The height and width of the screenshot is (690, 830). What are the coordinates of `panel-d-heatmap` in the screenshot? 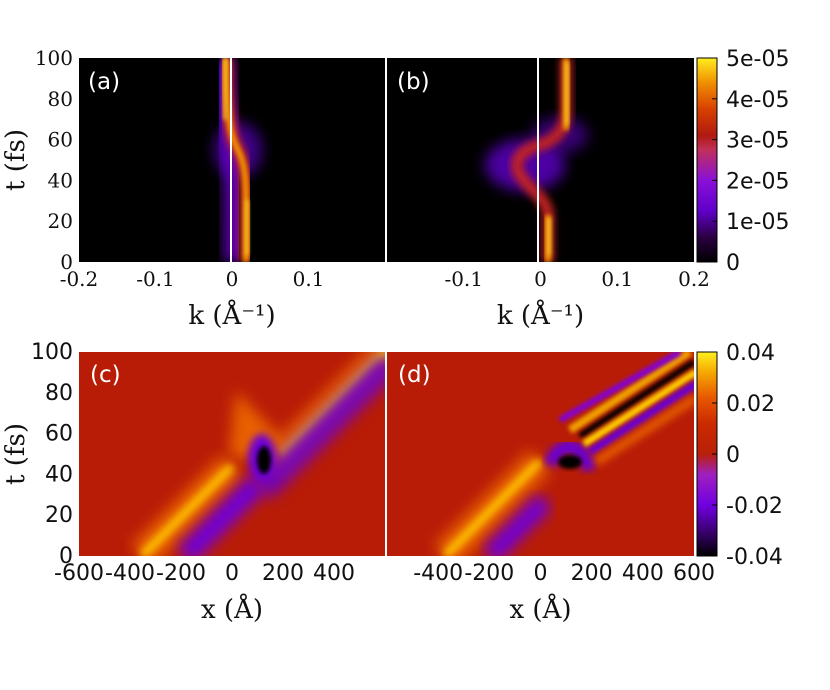 It's located at (564, 454).